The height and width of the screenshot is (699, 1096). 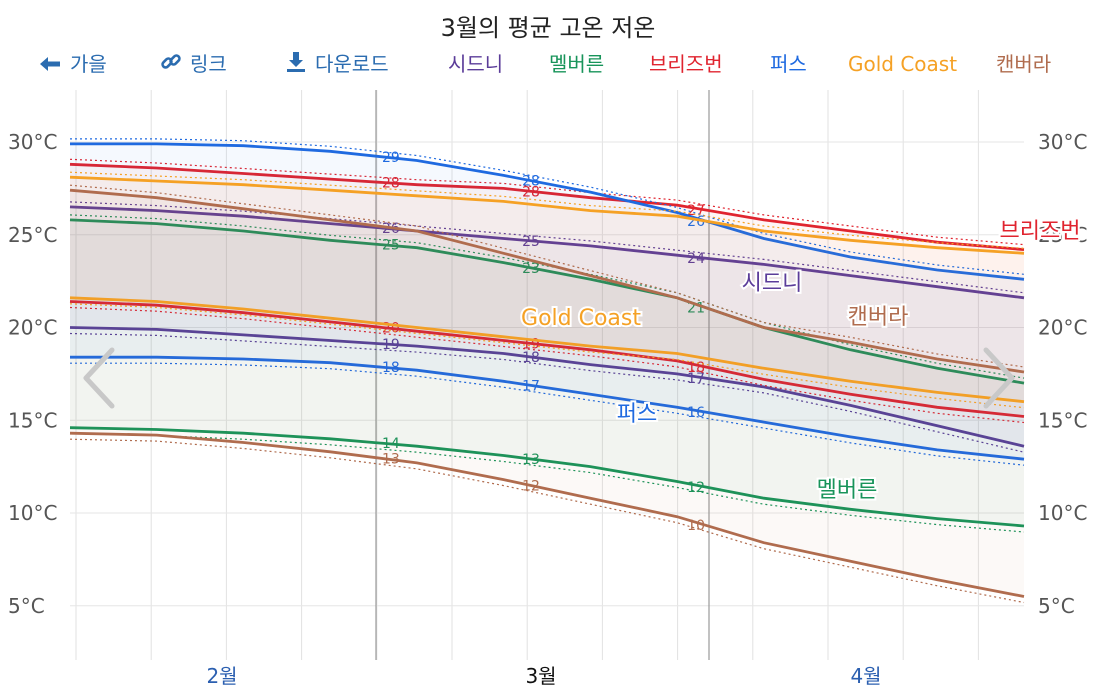 What do you see at coordinates (540, 676) in the screenshot?
I see `month-label: 3월` at bounding box center [540, 676].